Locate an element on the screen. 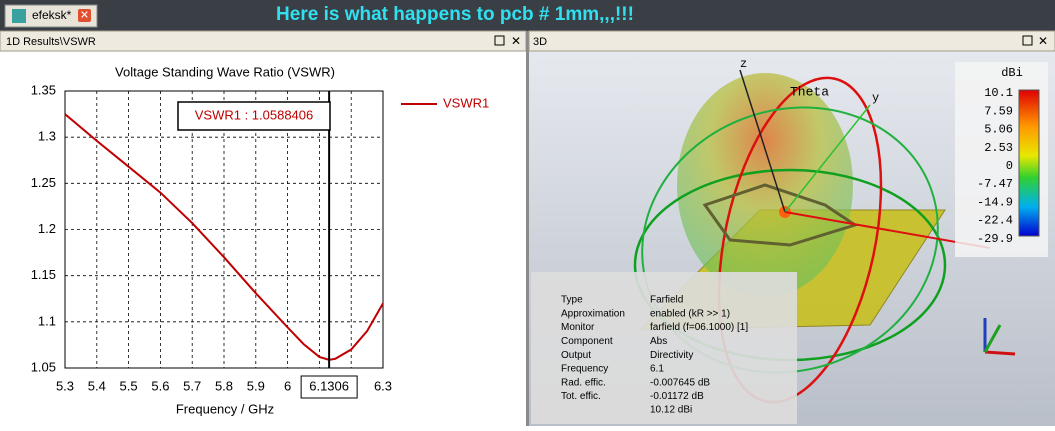  marker-label: VSWR1 : 1.0588406 is located at coordinates (254, 114).